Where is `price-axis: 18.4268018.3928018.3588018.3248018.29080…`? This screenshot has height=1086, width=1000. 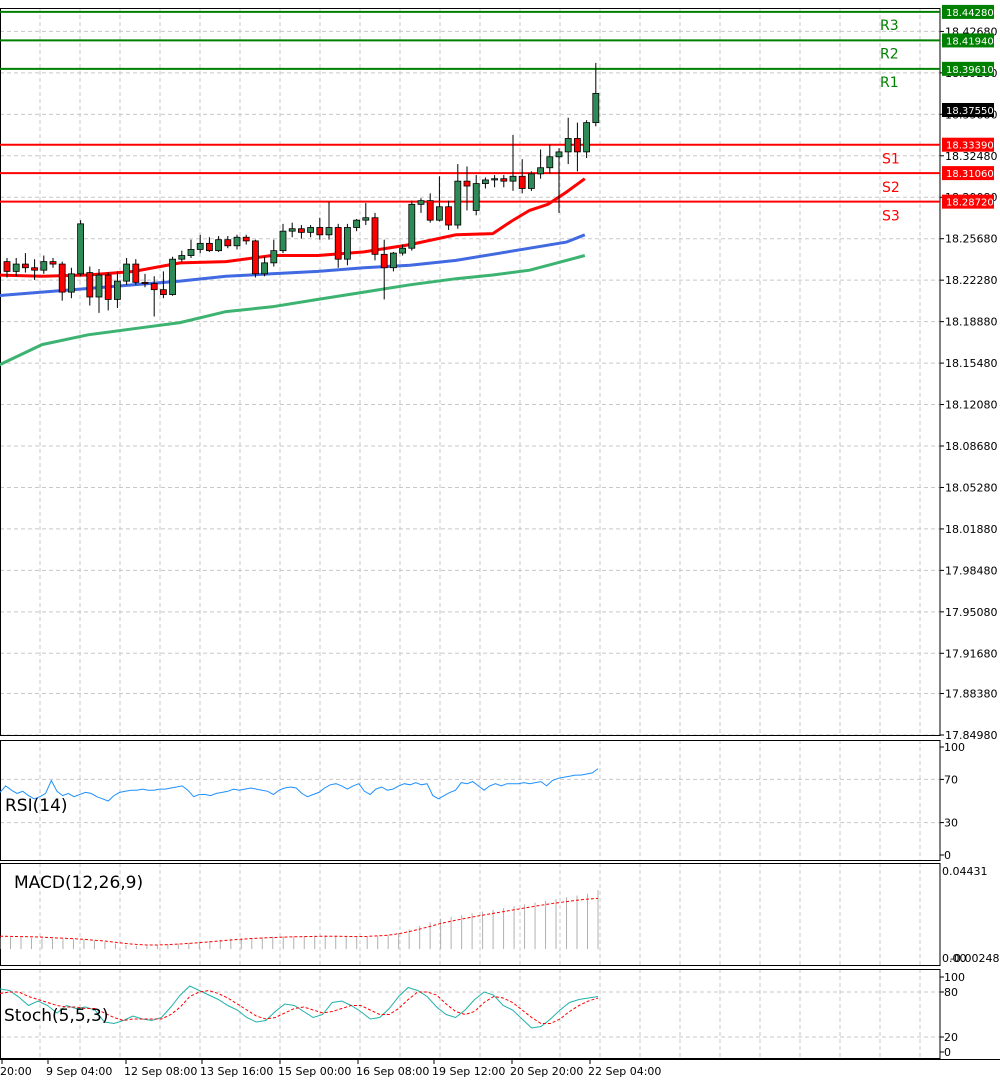 price-axis: 18.4268018.3928018.3588018.3248018.29080… is located at coordinates (969, 383).